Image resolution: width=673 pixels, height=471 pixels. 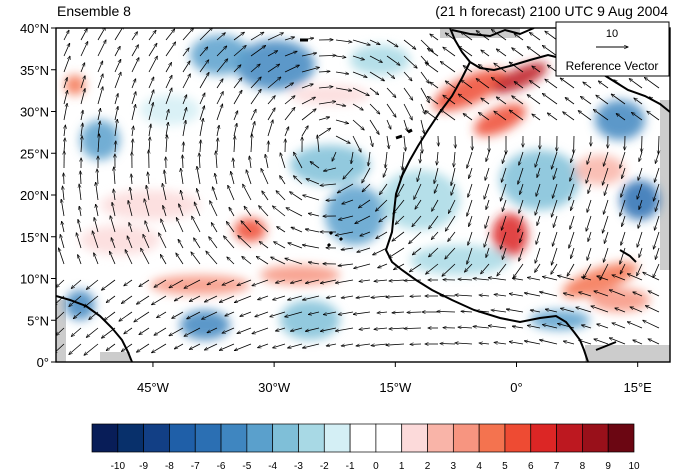 What do you see at coordinates (34, 28) in the screenshot?
I see `lat-label: 40°N` at bounding box center [34, 28].